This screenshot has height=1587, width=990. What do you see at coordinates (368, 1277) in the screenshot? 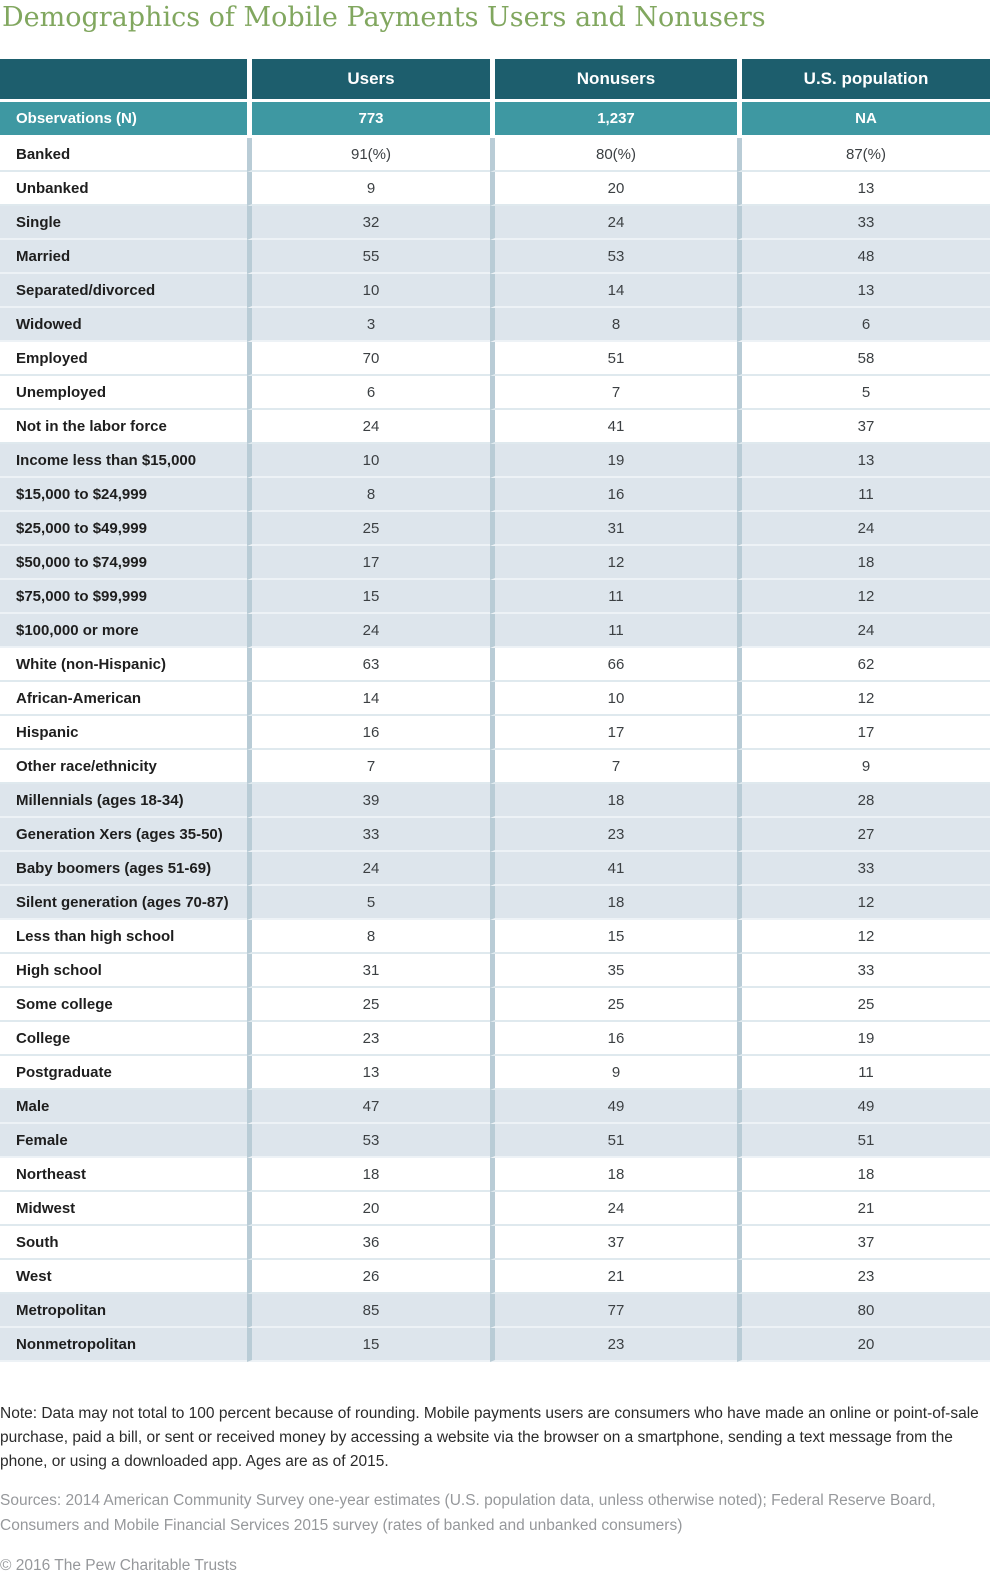
I see `cell-users: 26` at bounding box center [368, 1277].